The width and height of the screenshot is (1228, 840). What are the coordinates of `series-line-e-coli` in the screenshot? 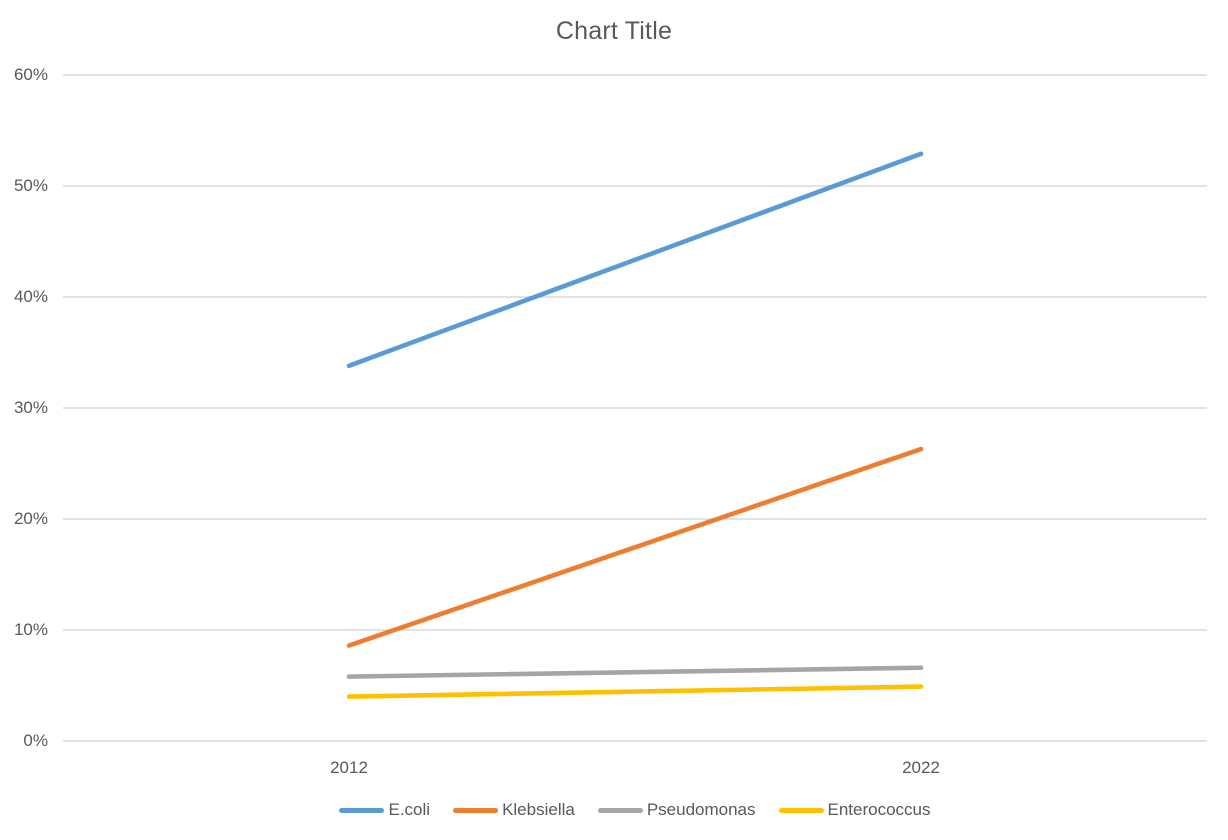 It's located at (635, 260).